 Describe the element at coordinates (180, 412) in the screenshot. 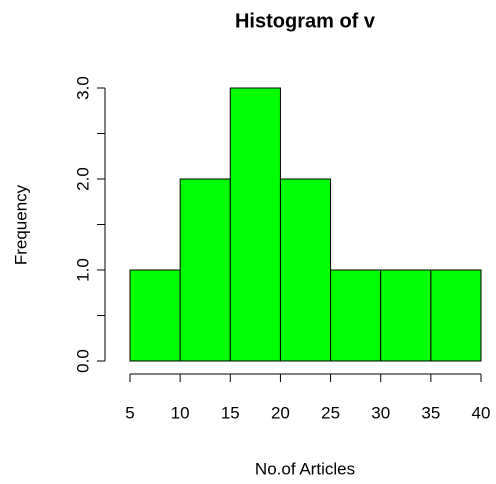

I see `x-tick-label: 10` at that location.